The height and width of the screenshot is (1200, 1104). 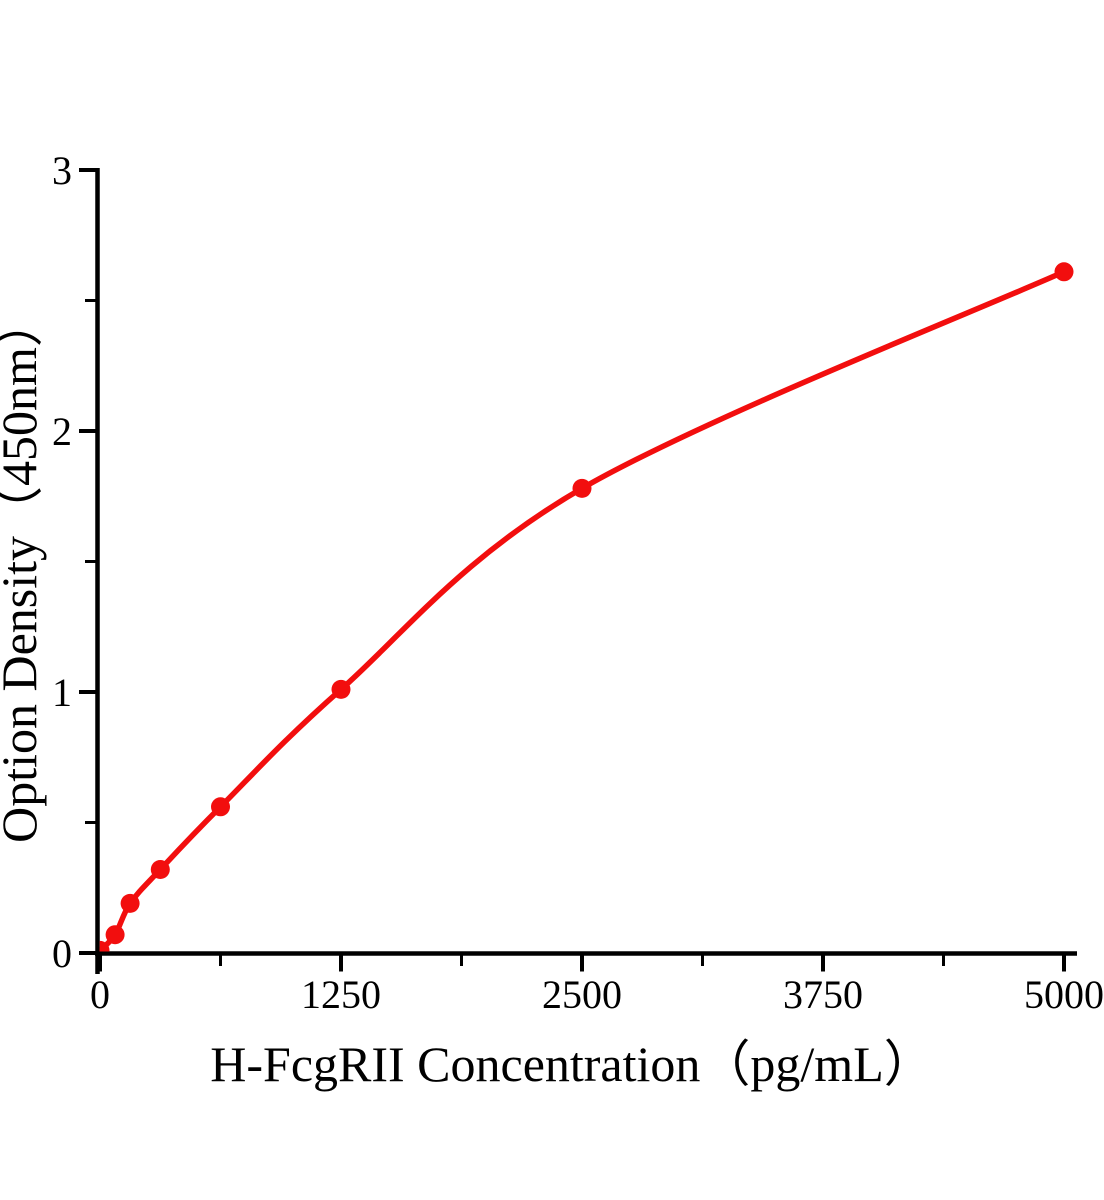 I want to click on x-tick-label: 3750, so click(x=823, y=994).